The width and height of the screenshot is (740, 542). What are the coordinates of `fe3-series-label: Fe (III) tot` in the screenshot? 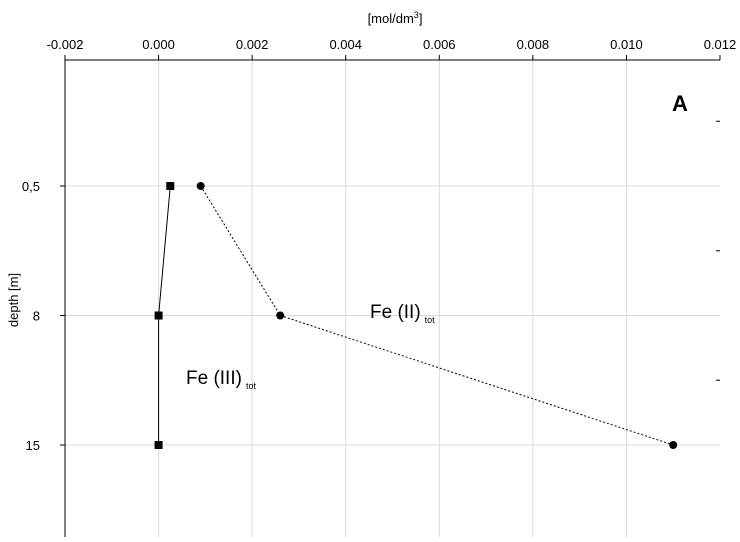 It's located at (221, 379).